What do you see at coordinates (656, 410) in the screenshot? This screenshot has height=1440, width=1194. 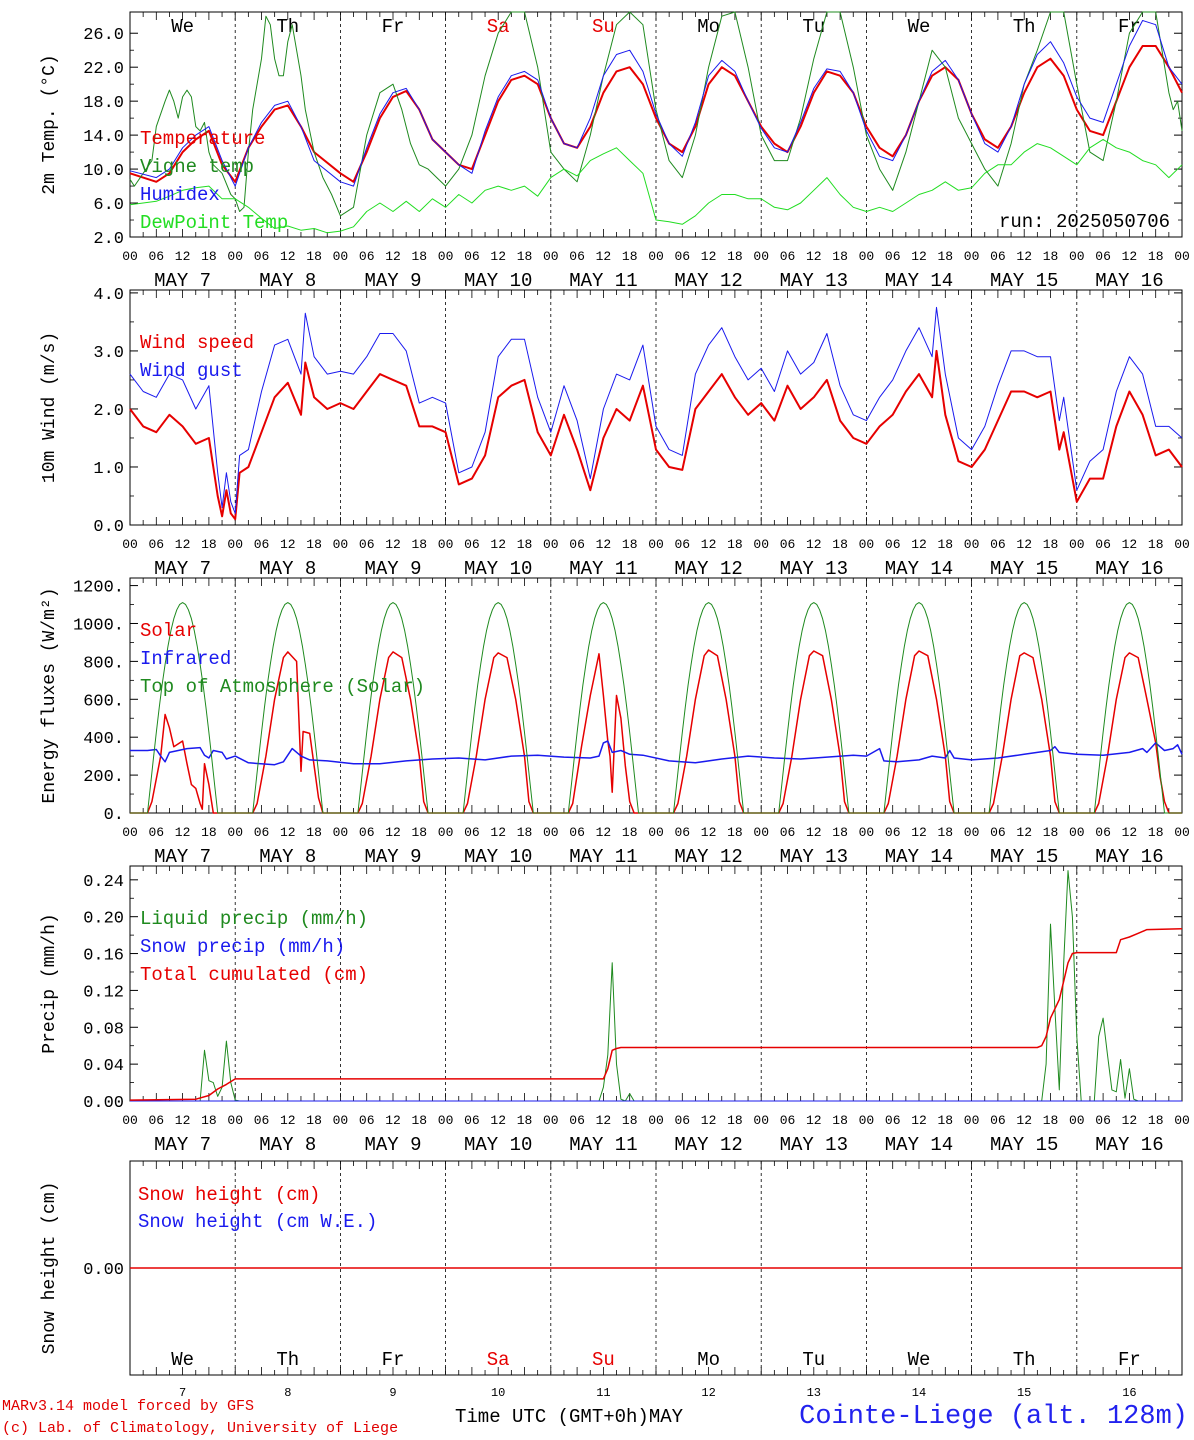 I see `series-line-wind-gust` at bounding box center [656, 410].